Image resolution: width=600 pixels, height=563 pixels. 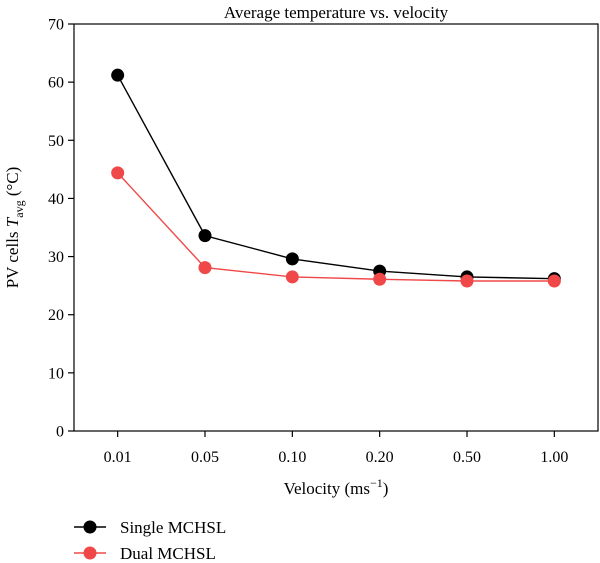 I want to click on x-axis-label-sup: −1, so click(x=376, y=483).